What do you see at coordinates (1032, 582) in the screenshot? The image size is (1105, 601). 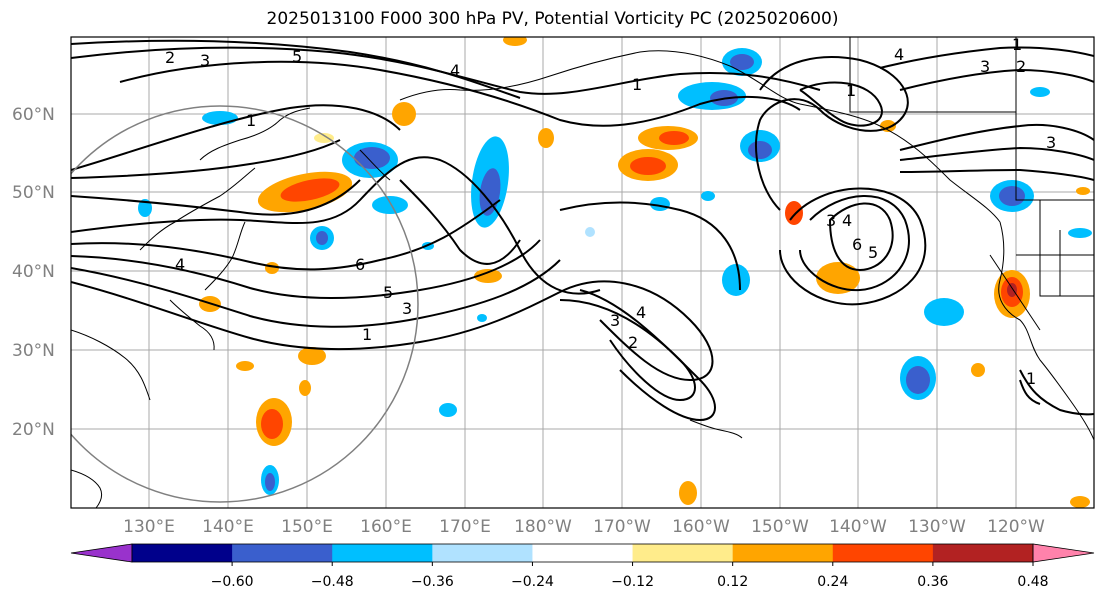 I see `colorbar-tick-label: 0.48` at bounding box center [1032, 582].